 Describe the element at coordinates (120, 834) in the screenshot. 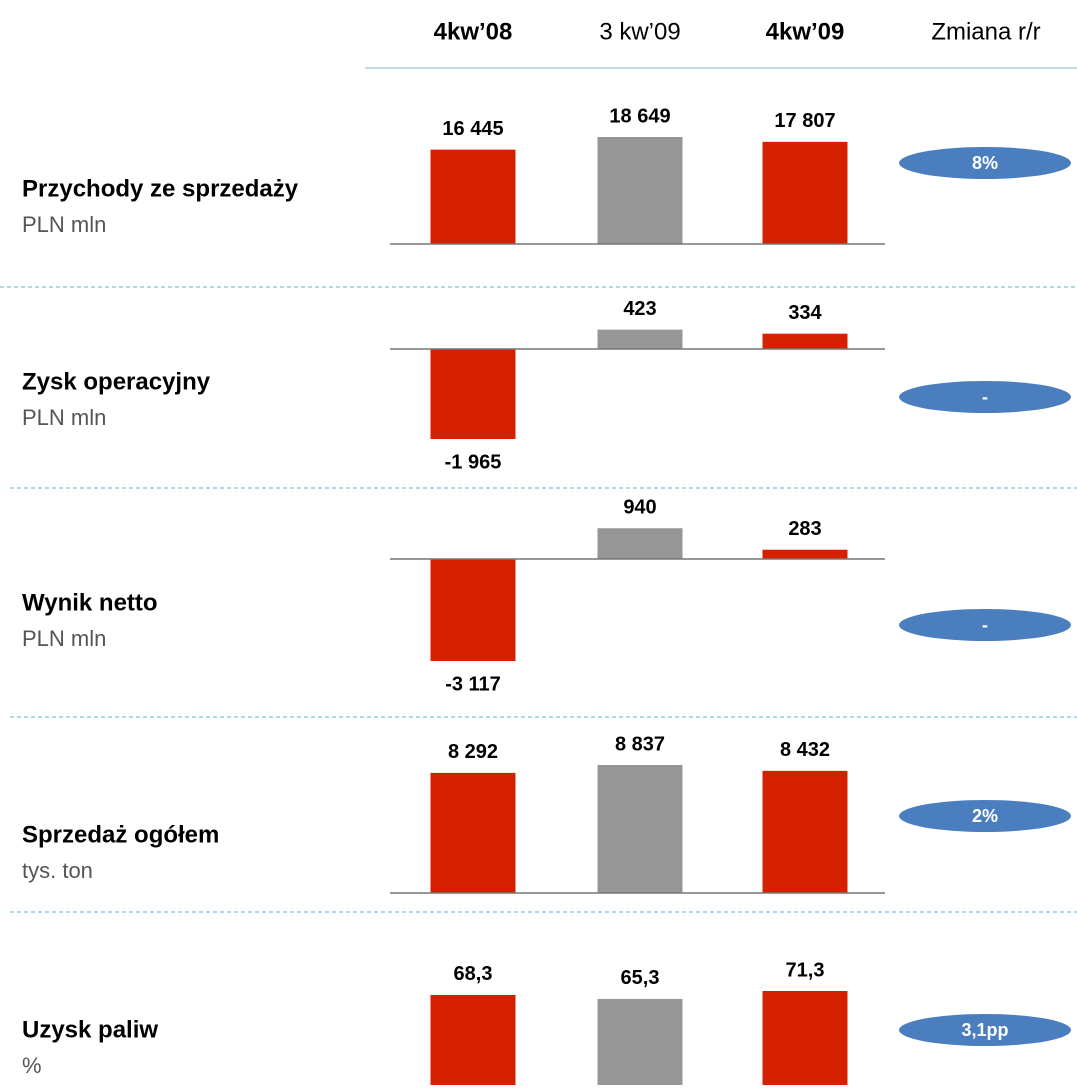

I see `panel-title: Sprzedaż ogółem` at that location.